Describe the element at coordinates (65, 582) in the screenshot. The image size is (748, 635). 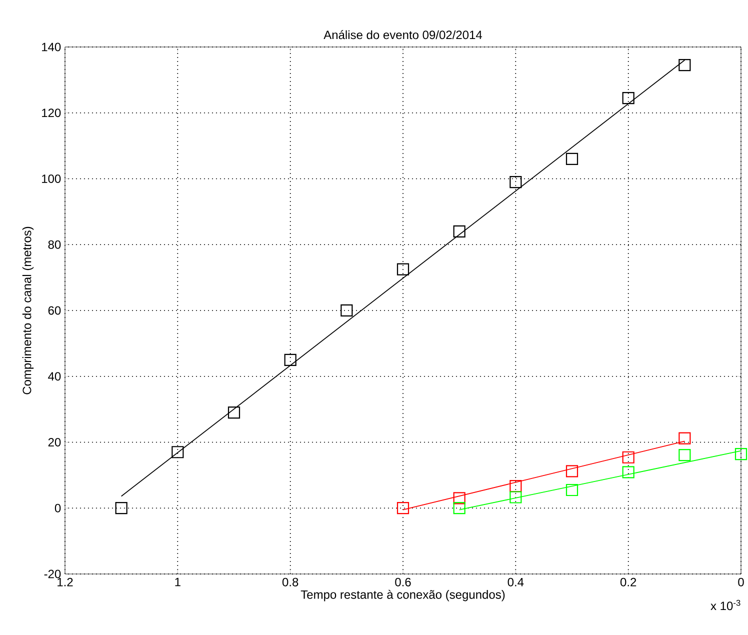
I see `x-tick-label: 1.2` at that location.